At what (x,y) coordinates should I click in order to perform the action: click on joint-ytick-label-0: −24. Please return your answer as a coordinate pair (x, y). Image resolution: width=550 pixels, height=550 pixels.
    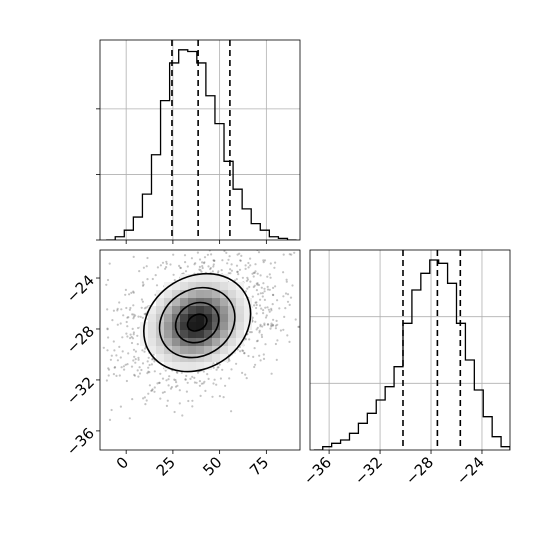
    Looking at the image, I should click on (80, 288).